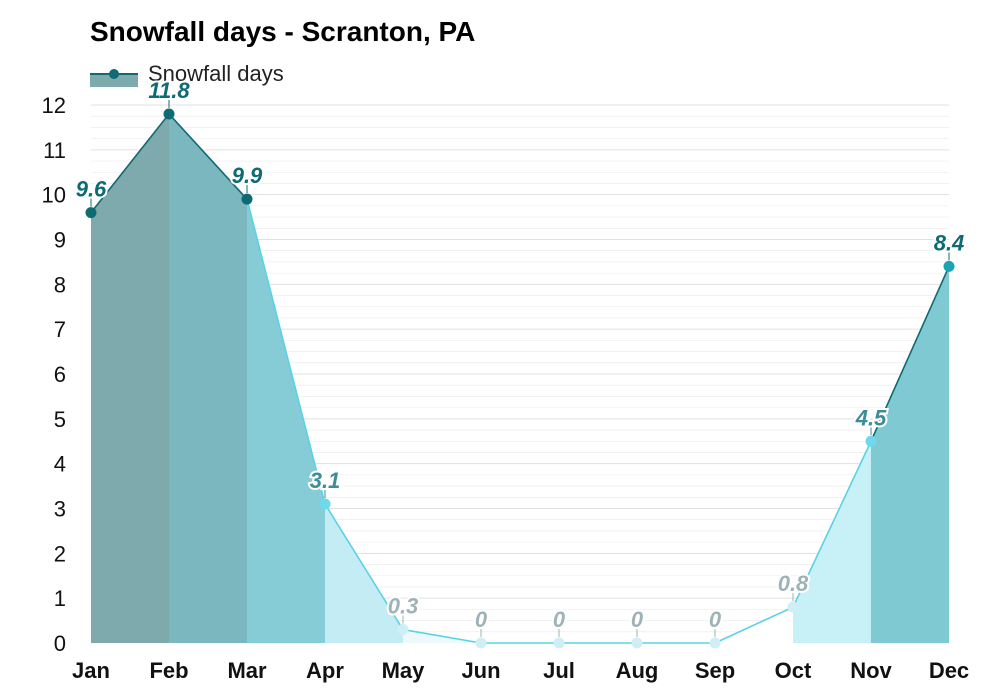 The width and height of the screenshot is (1000, 700). What do you see at coordinates (114, 74) in the screenshot?
I see `legend-swatch-marker` at bounding box center [114, 74].